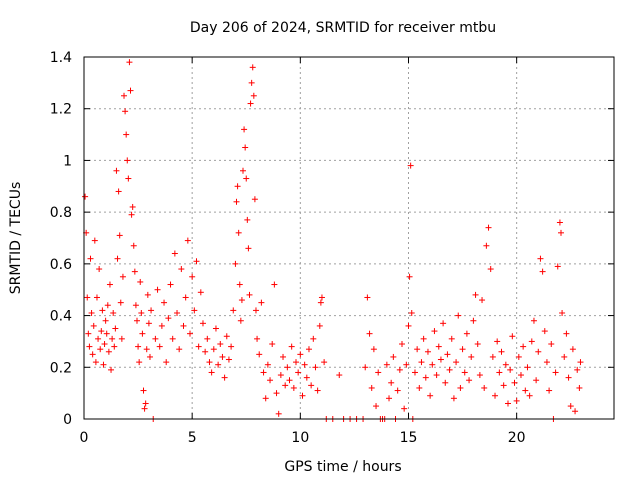 The image size is (640, 480). I want to click on y-tick-label: 0.8, so click(61, 213).